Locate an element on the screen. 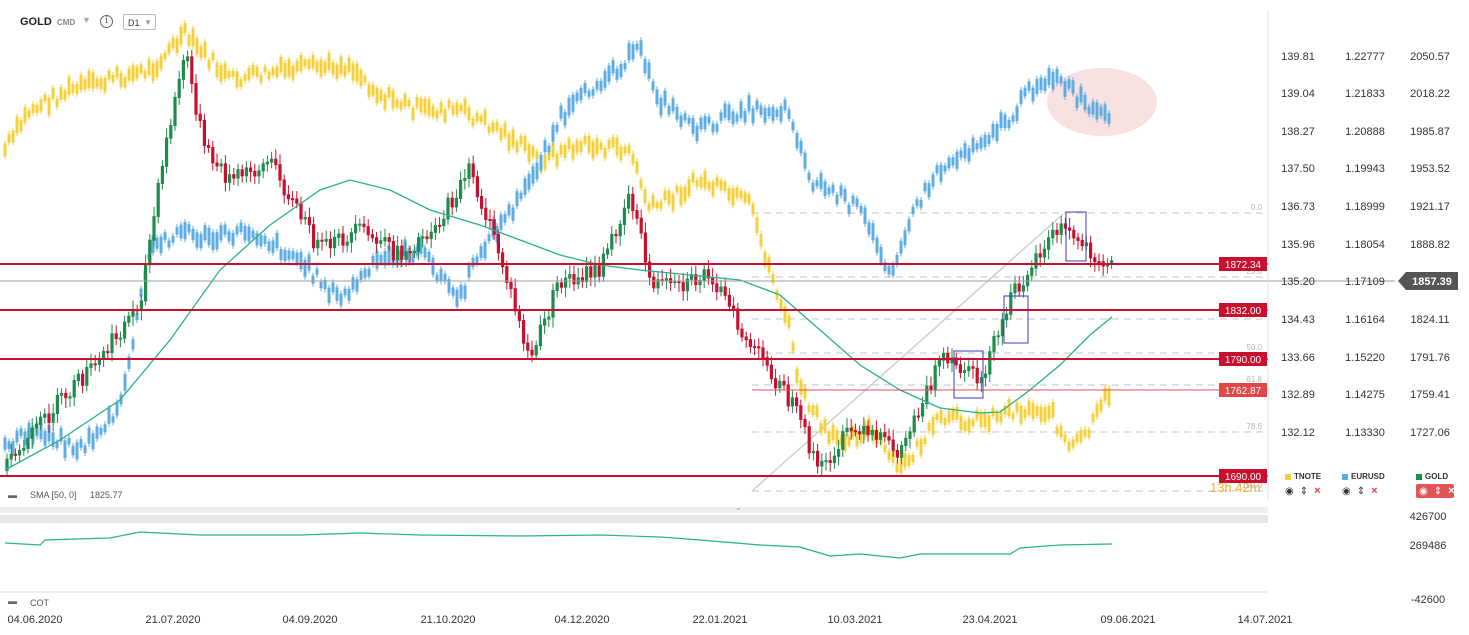 The width and height of the screenshot is (1469, 635). gold-axis-tick: 1921.17 is located at coordinates (1430, 207).